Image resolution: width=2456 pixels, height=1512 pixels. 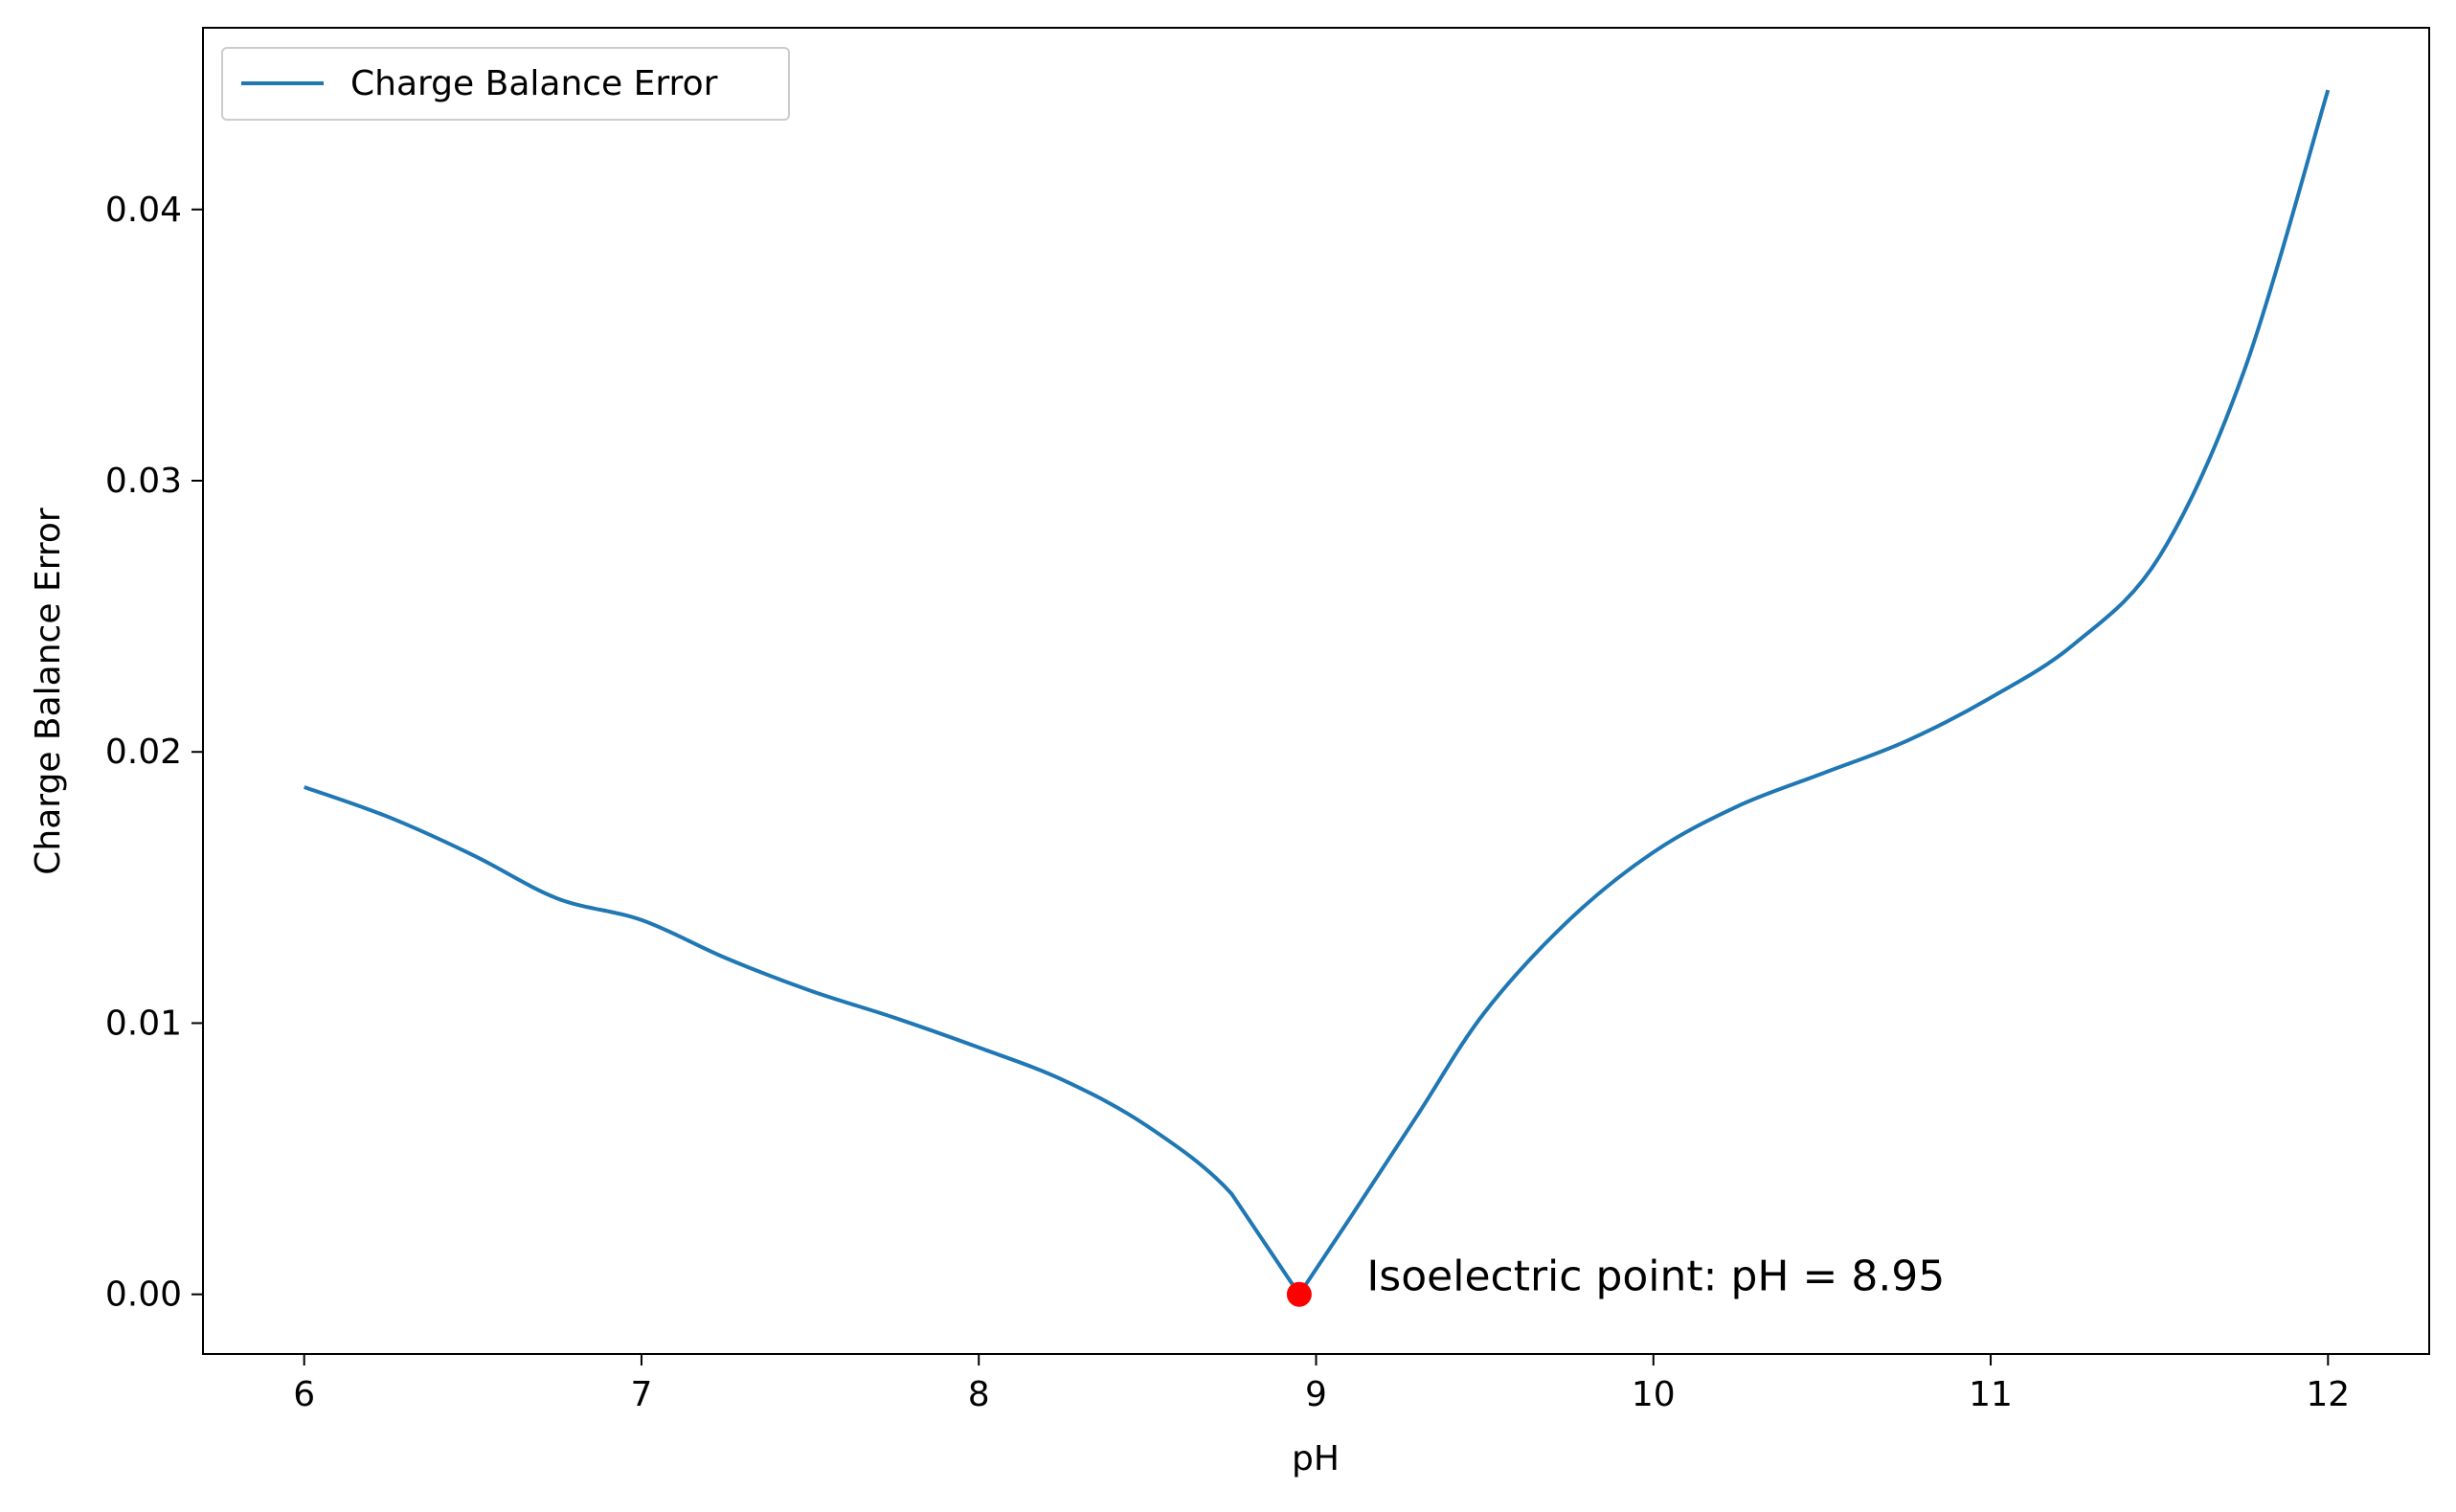 I want to click on y-tick-label: 0.01, so click(x=143, y=1024).